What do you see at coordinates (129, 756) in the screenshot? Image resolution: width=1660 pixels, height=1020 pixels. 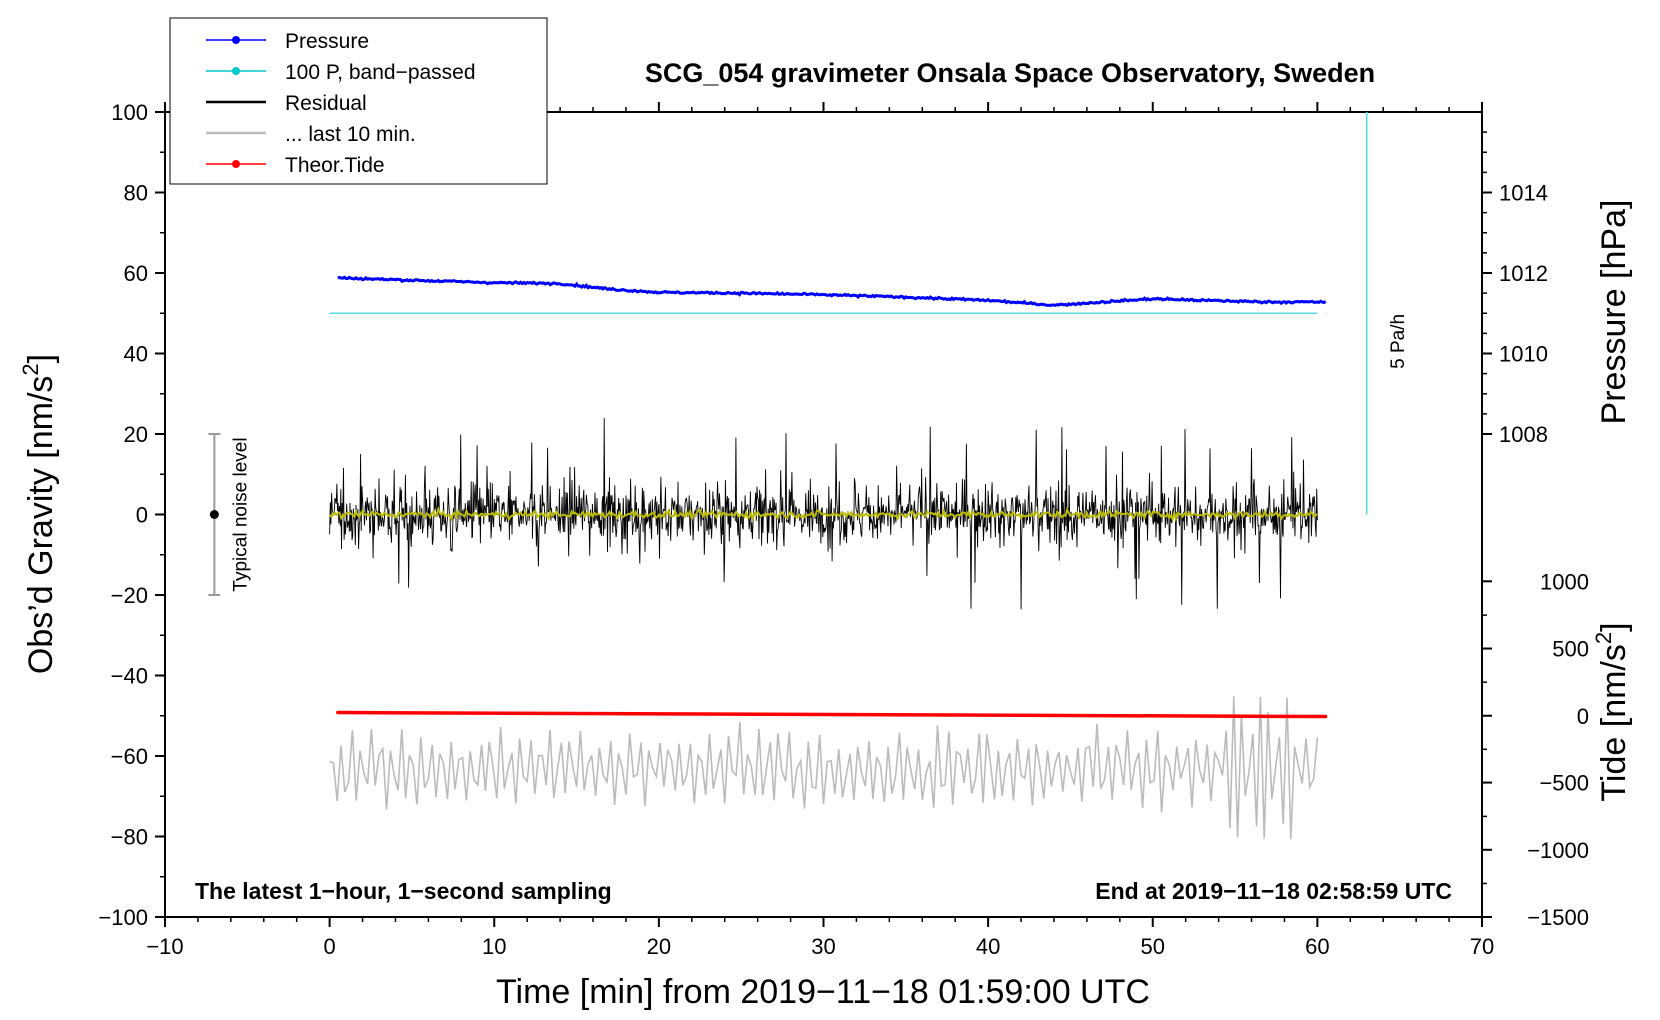 I see `y-tick-label: −60` at bounding box center [129, 756].